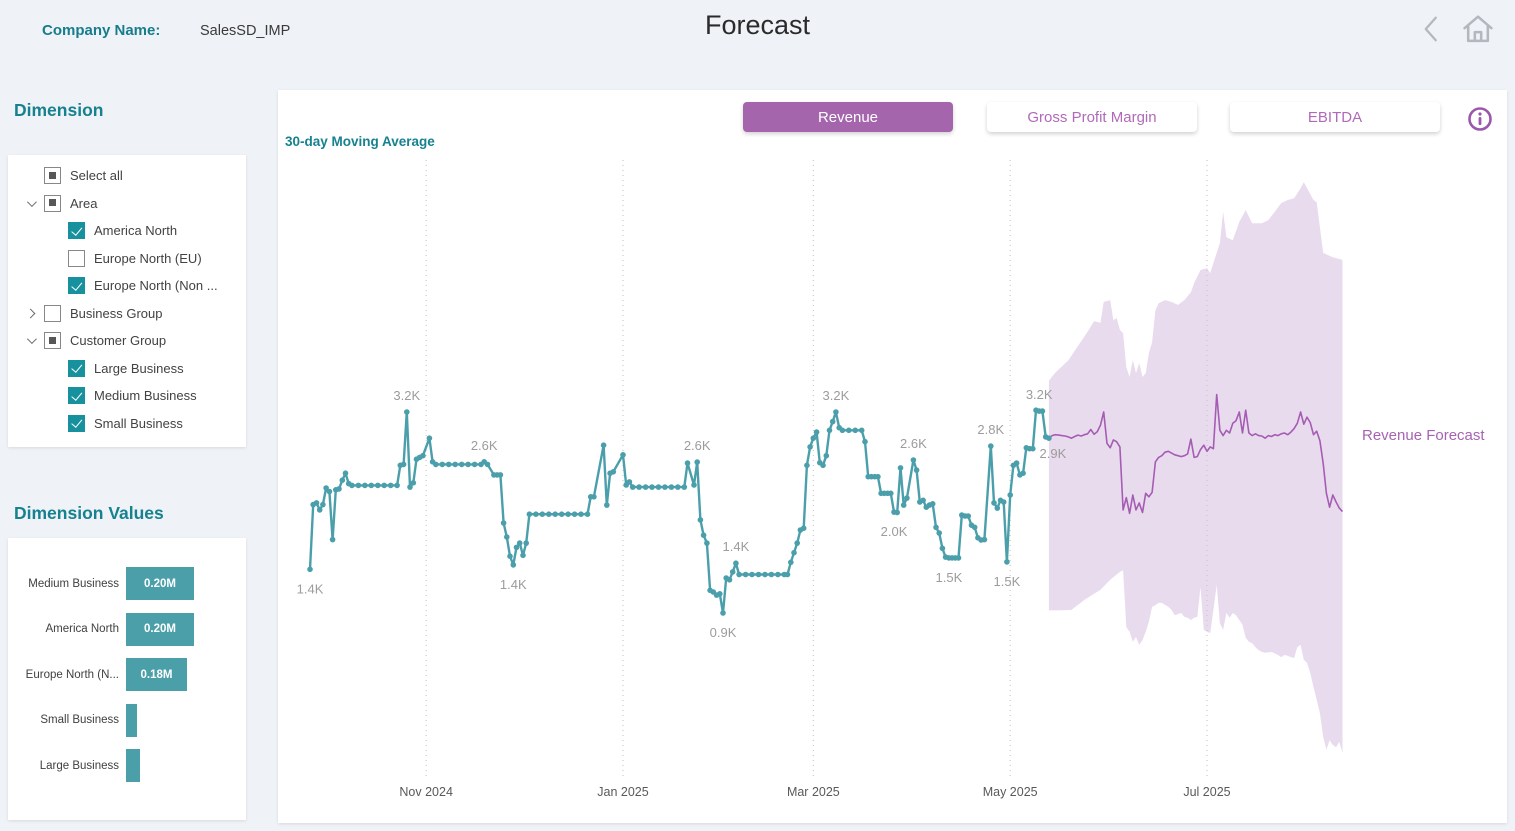 The image size is (1515, 831). Describe the element at coordinates (127, 720) in the screenshot. I see `bar-row-small-business: Small Business` at that location.